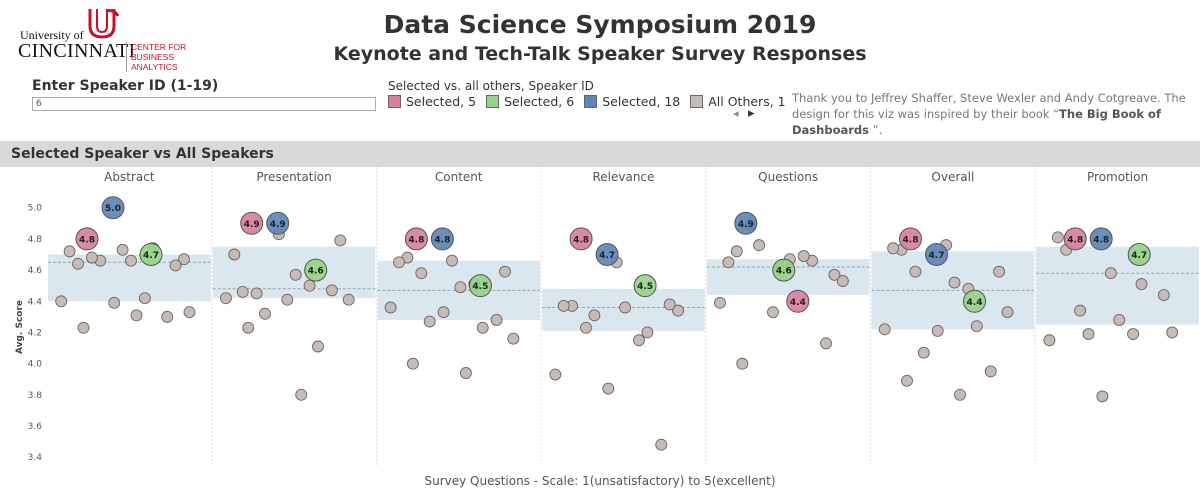 This screenshot has width=1200, height=496. What do you see at coordinates (751, 113) in the screenshot?
I see `pager-next-icon: ▸` at bounding box center [751, 113].